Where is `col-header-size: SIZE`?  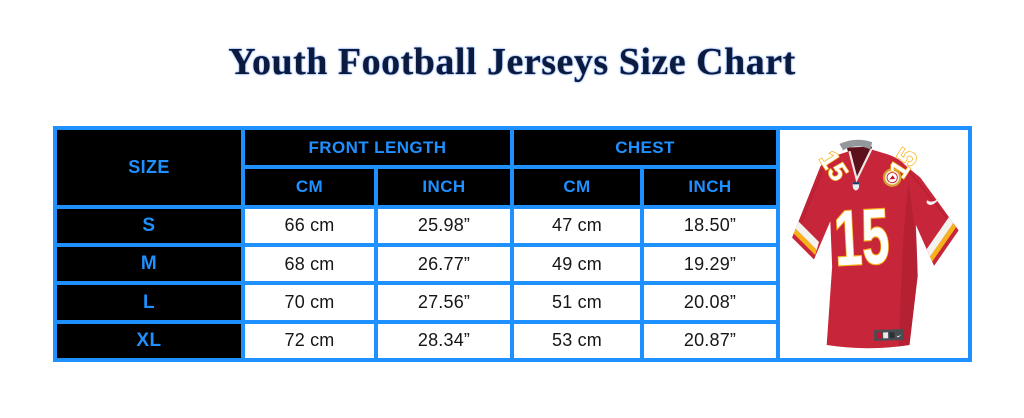
col-header-size: SIZE is located at coordinates (149, 167).